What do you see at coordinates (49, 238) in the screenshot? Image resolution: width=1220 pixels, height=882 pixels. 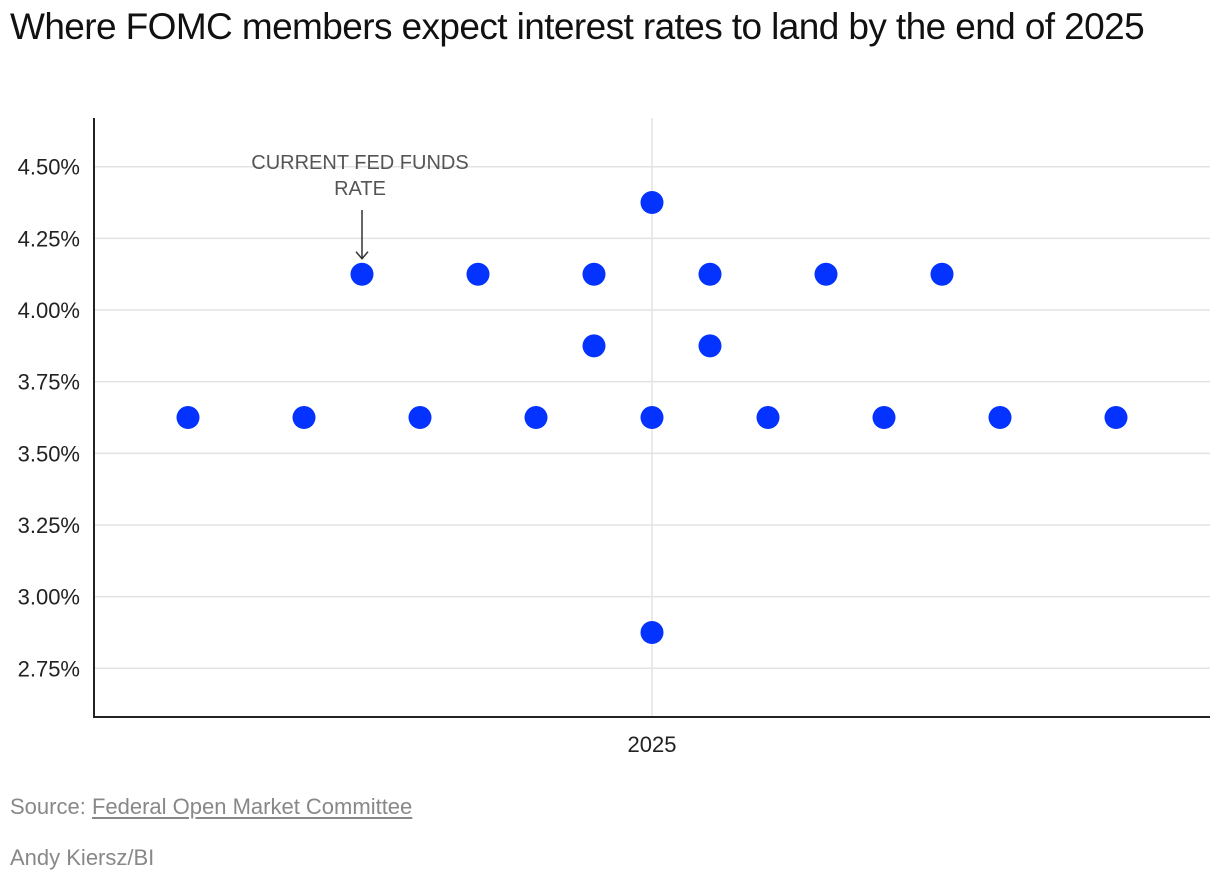 I see `y-tick-label: 4.25%` at bounding box center [49, 238].